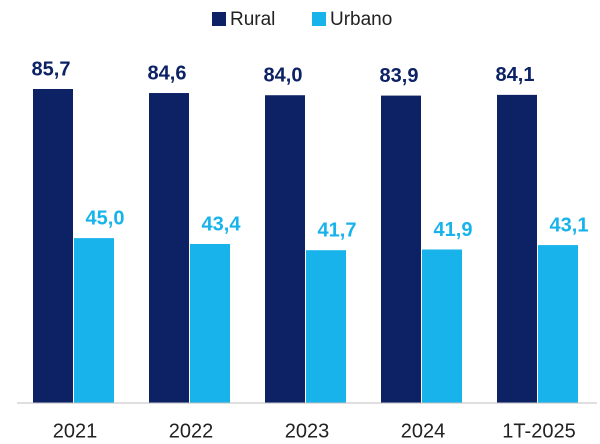 This screenshot has height=444, width=600. What do you see at coordinates (399, 76) in the screenshot?
I see `value-label: 83,9` at bounding box center [399, 76].